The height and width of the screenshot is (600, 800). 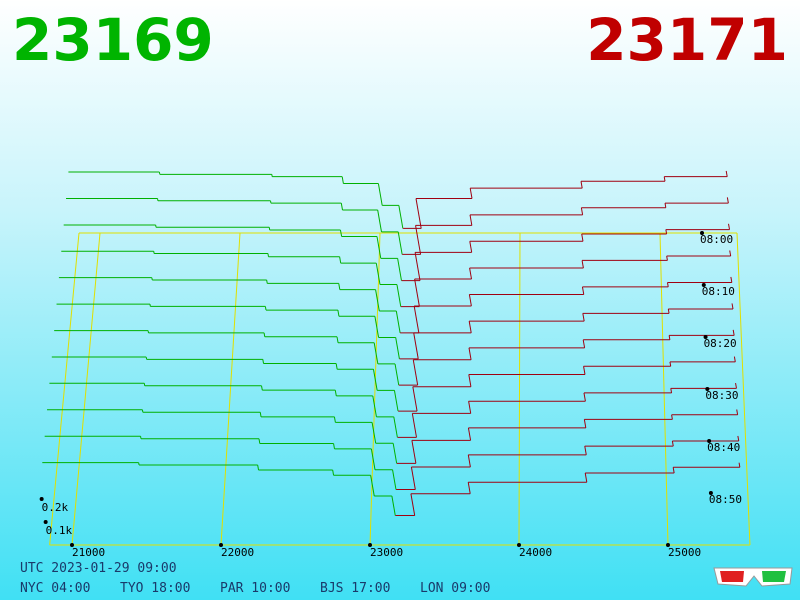 I want to click on zone-time: BJS 17:00, so click(x=355, y=588).